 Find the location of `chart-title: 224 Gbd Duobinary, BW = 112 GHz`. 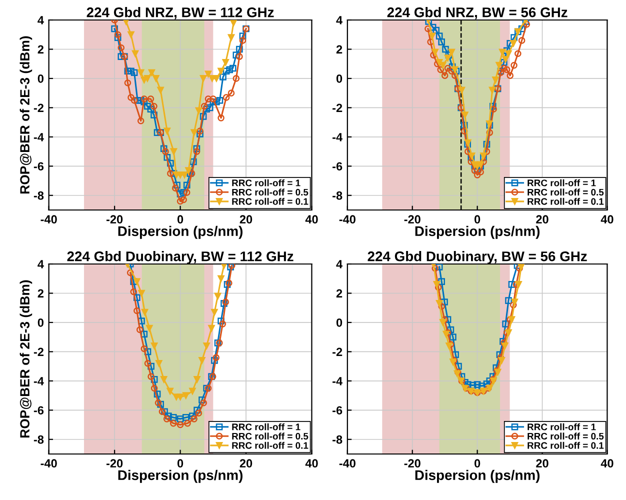

chart-title: 224 Gbd Duobinary, BW = 112 GHz is located at coordinates (180, 257).